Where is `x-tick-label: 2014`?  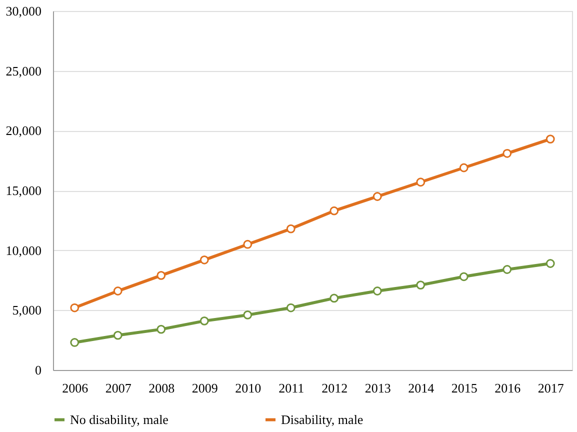
x-tick-label: 2014 is located at coordinates (421, 388).